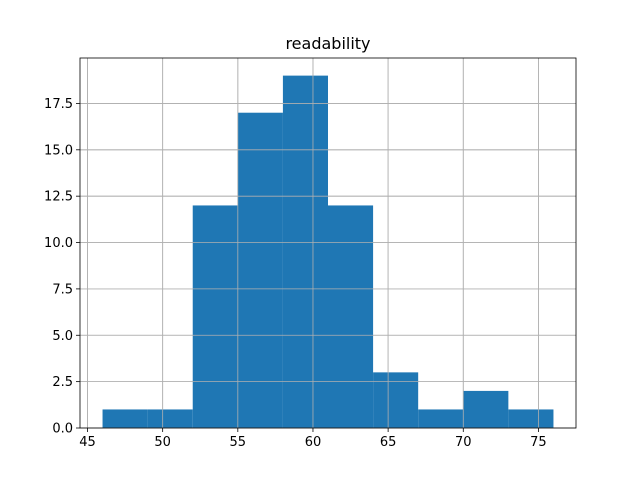  I want to click on x-tick-label: 45, so click(87, 442).